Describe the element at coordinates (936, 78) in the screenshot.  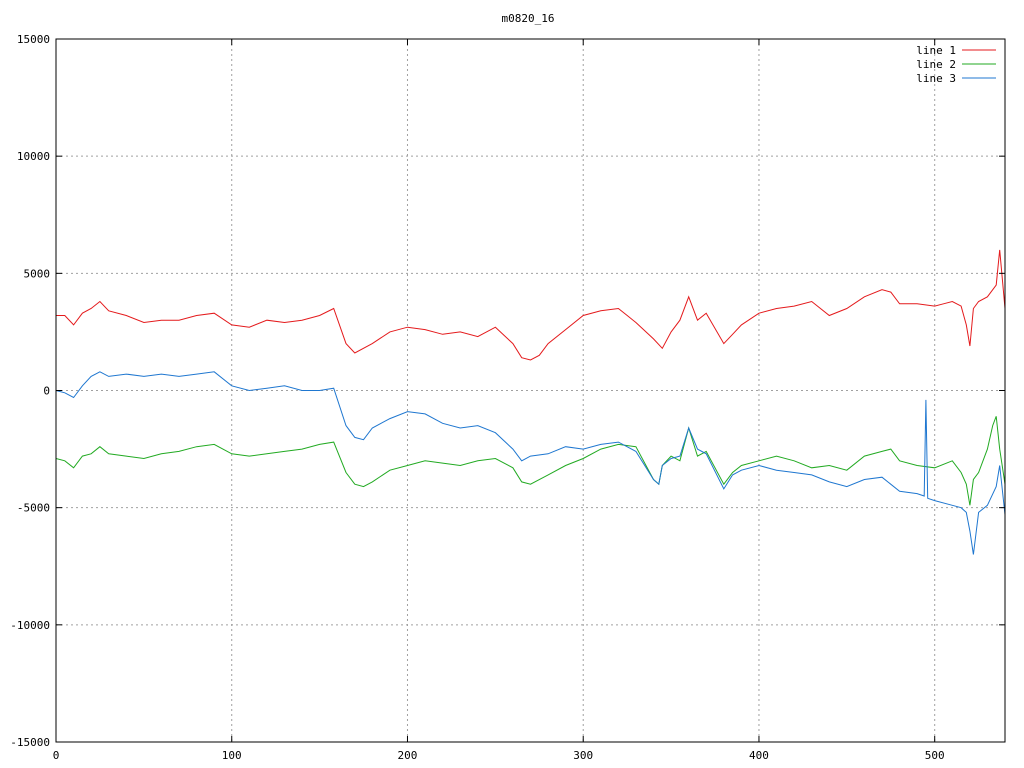
I see `legend-label-3: line 3` at that location.